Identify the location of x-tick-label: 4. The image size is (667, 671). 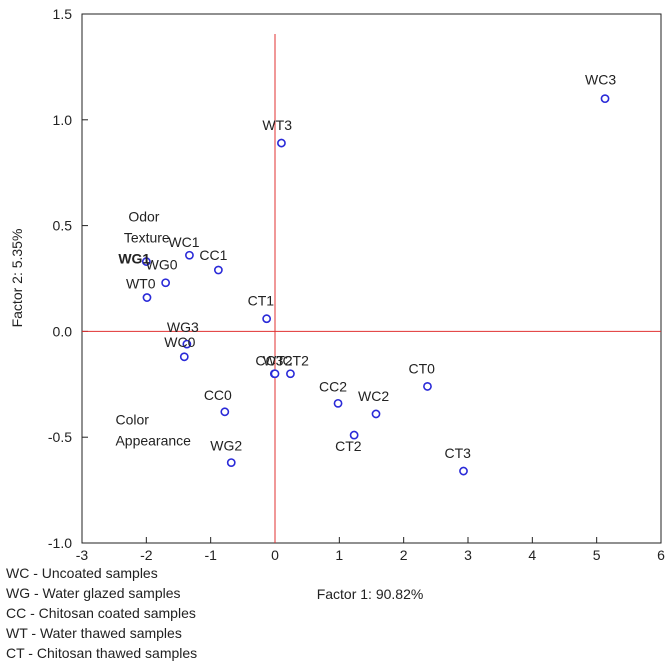
(532, 555).